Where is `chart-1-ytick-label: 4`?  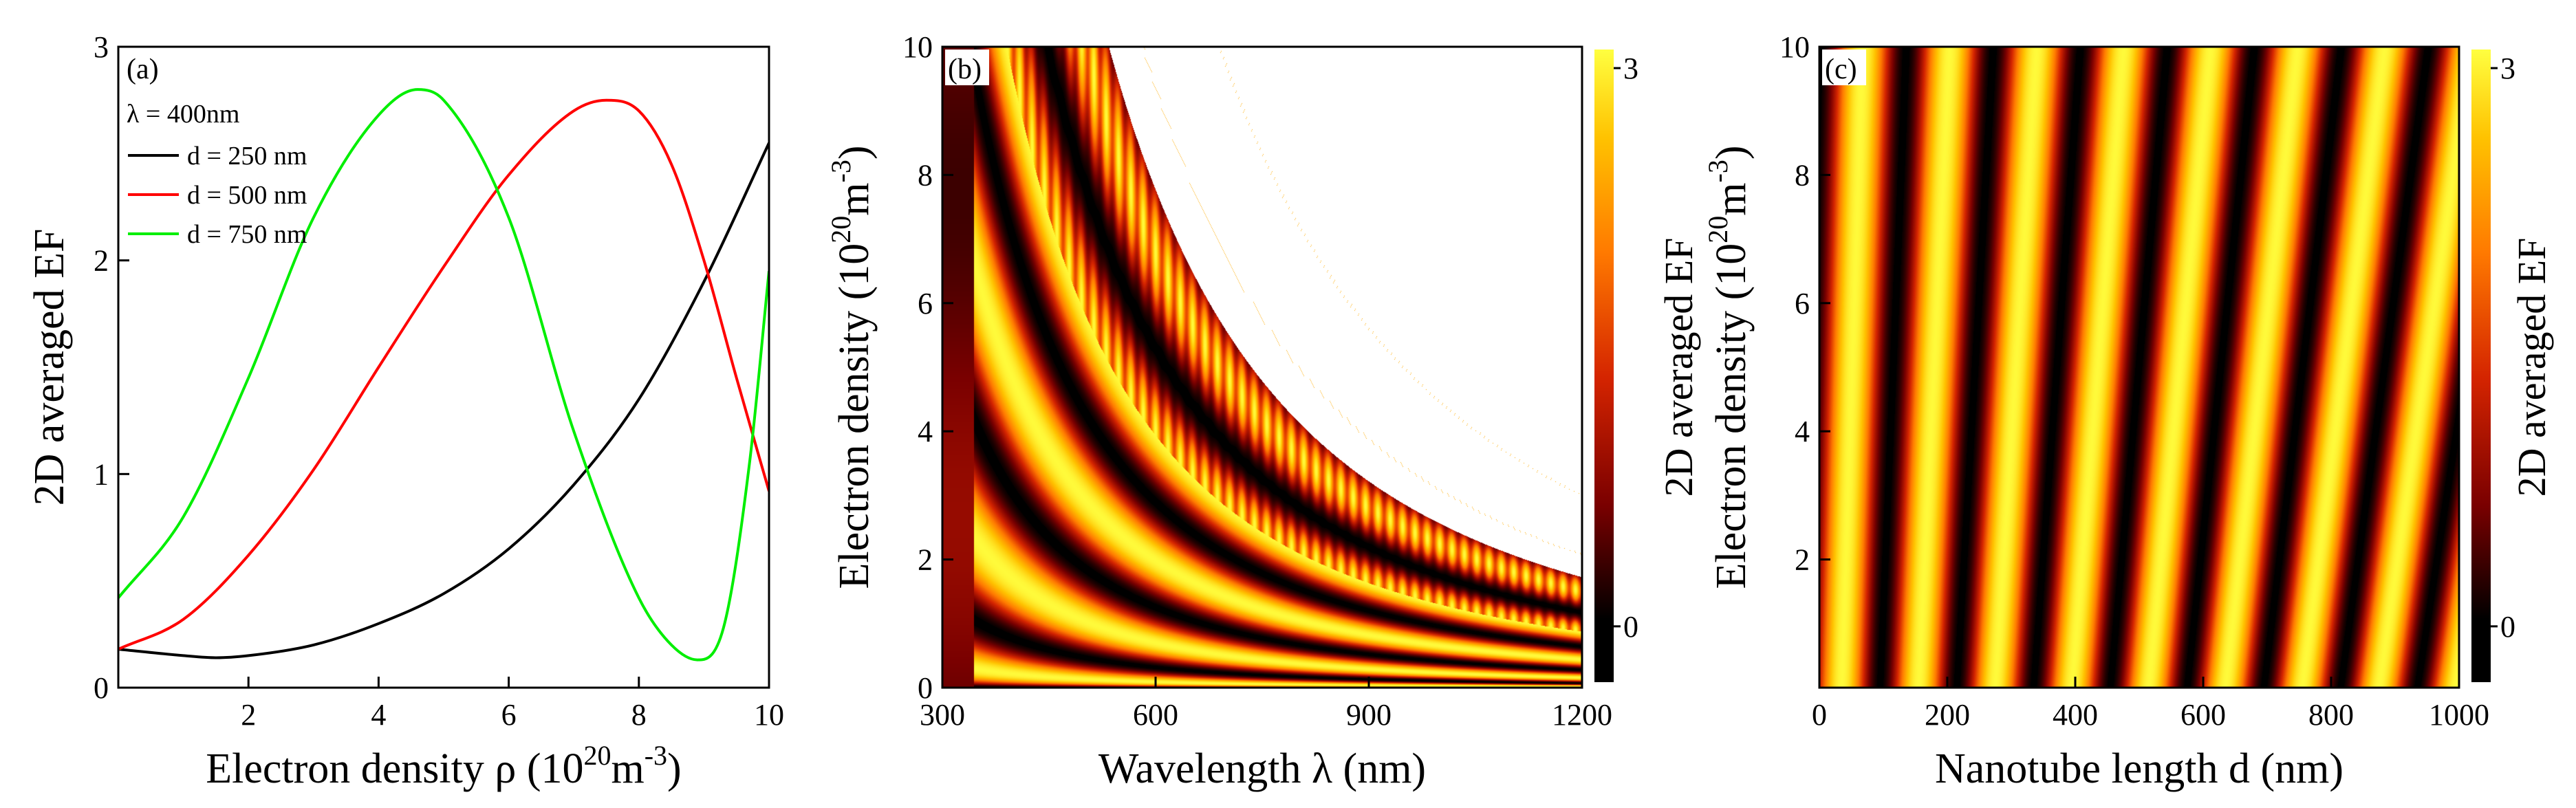
chart-1-ytick-label: 4 is located at coordinates (925, 432).